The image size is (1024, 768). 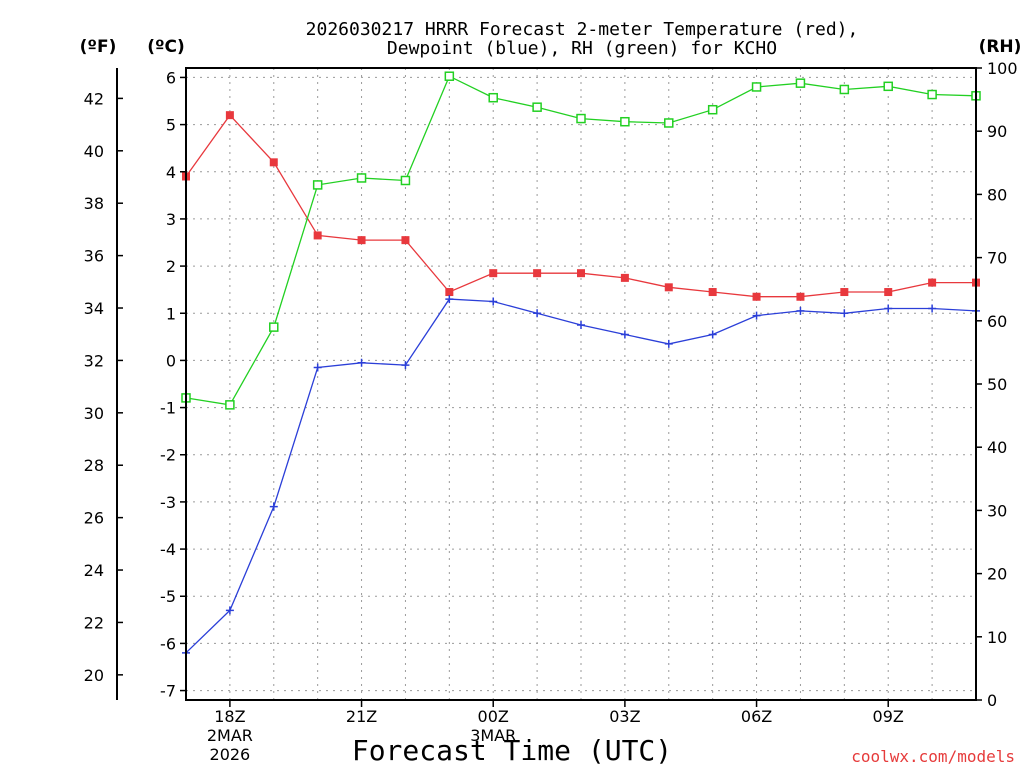 What do you see at coordinates (168, 455) in the screenshot?
I see `celsius-tick-label: -2` at bounding box center [168, 455].